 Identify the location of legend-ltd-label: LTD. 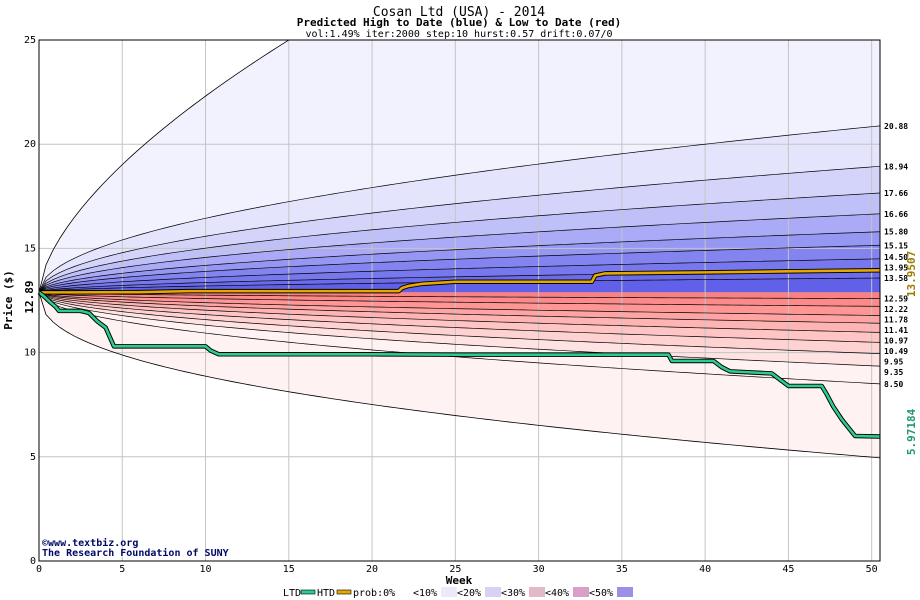
(292, 593).